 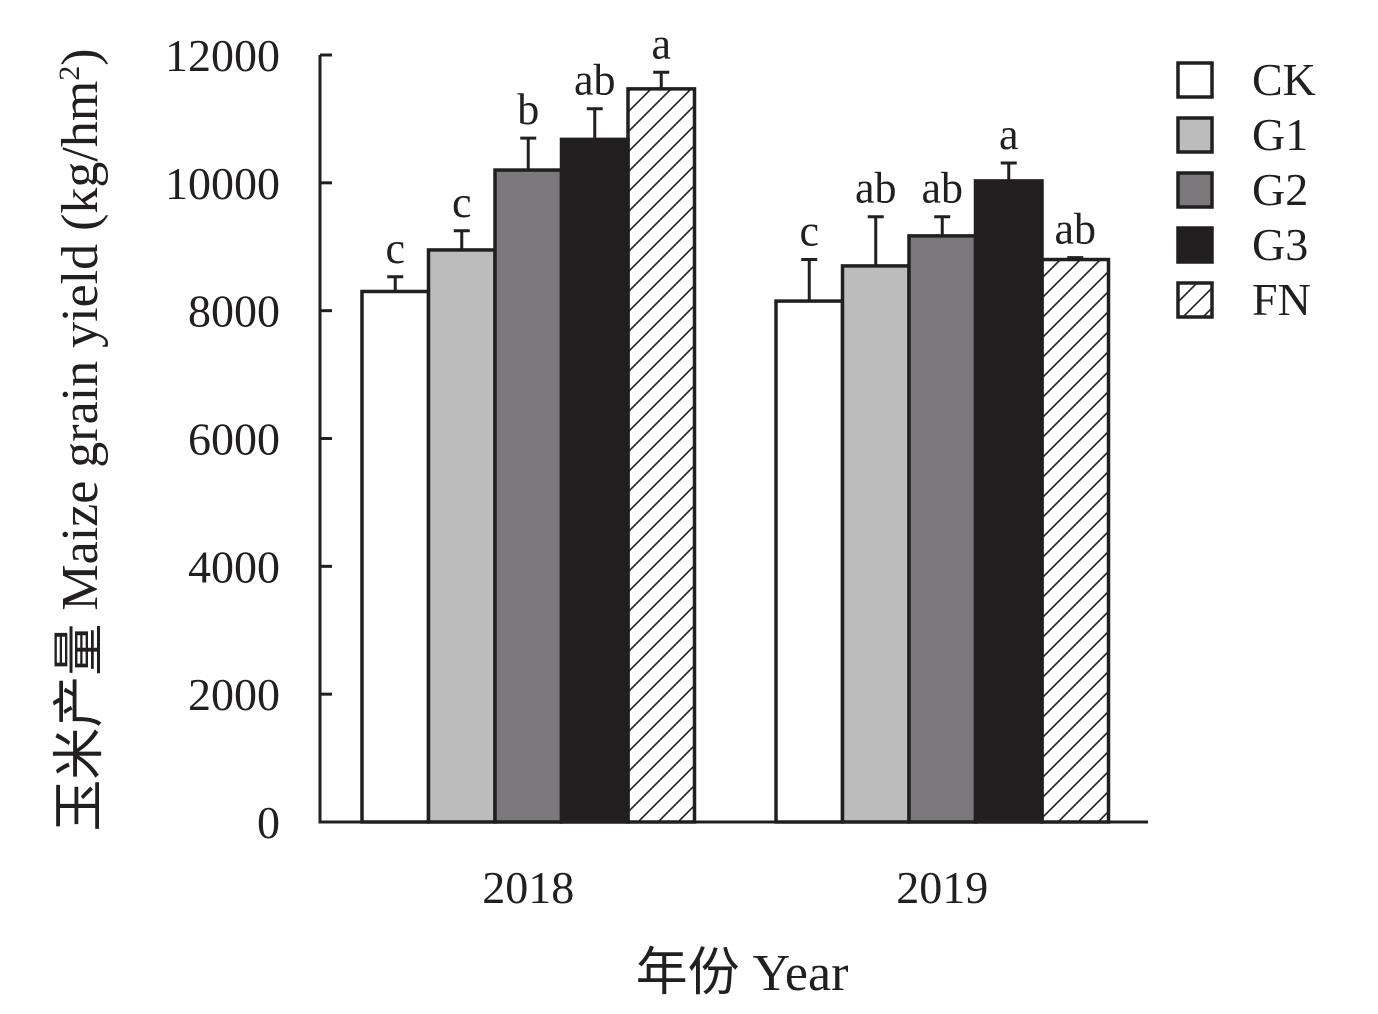 What do you see at coordinates (234, 439) in the screenshot?
I see `y-tick-label-6000: 6000` at bounding box center [234, 439].